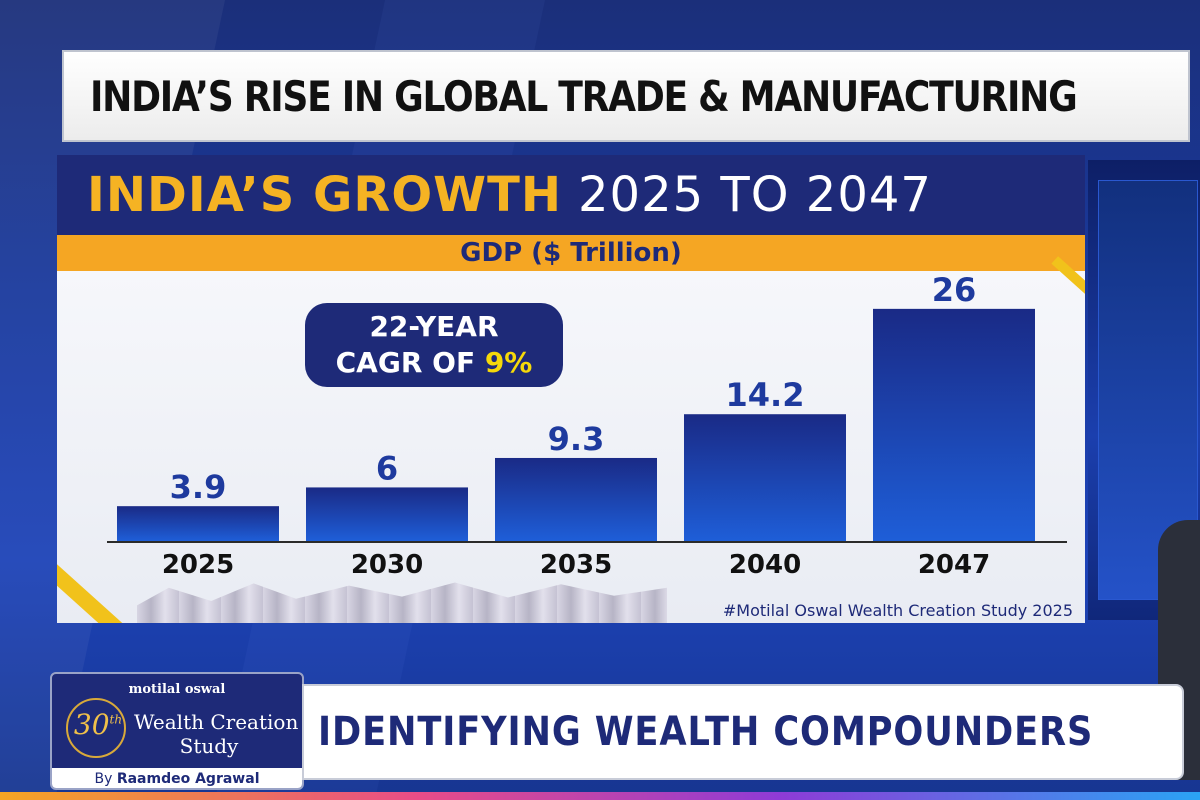  Describe the element at coordinates (98, 724) in the screenshot. I see `edition-number: 30th` at that location.